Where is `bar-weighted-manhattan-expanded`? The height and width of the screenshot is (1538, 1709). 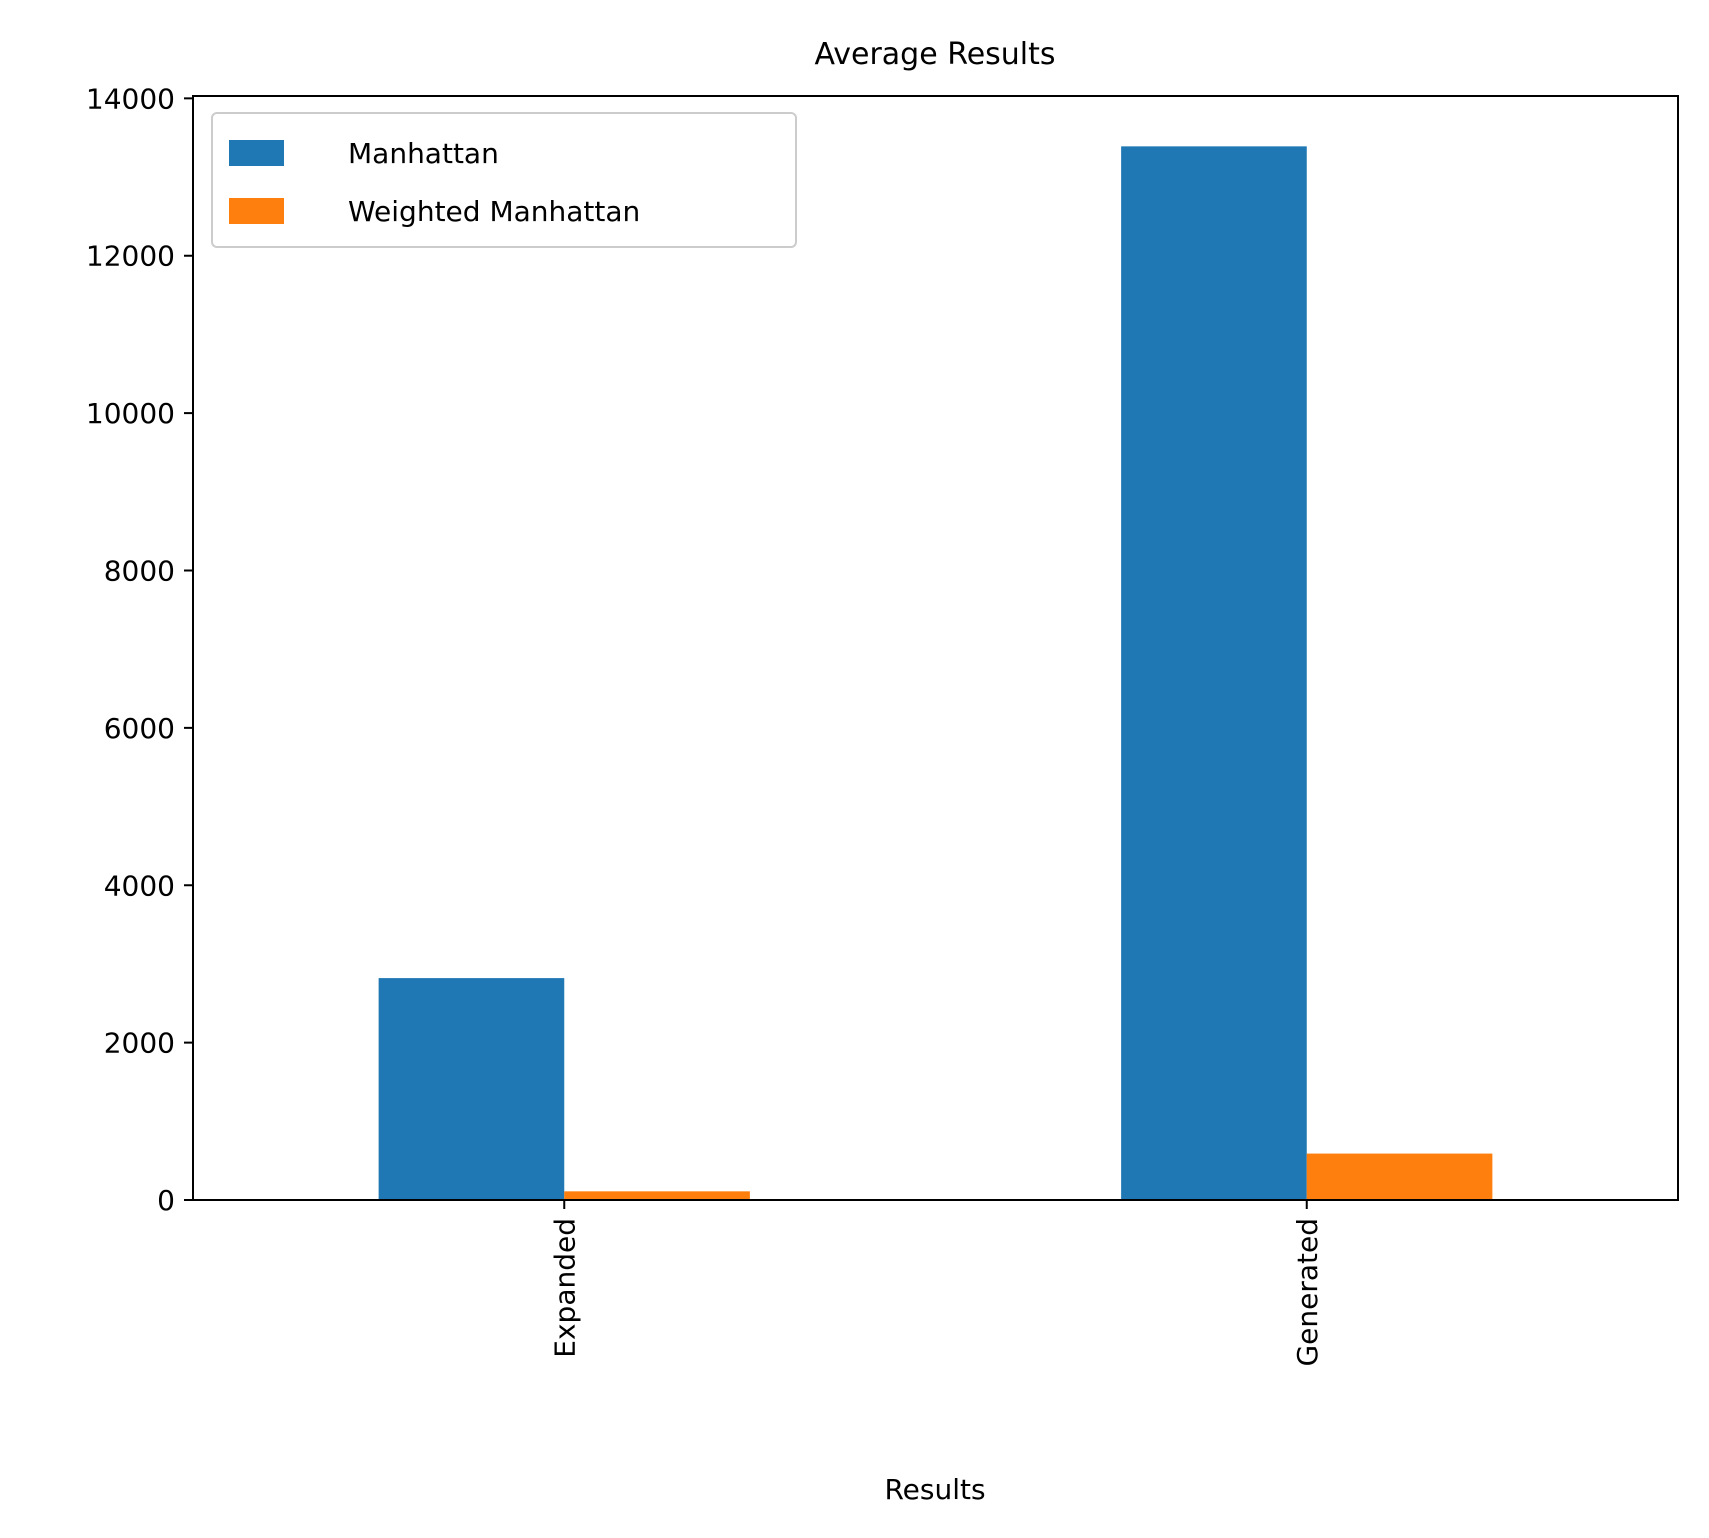
bar-weighted-manhattan-expanded is located at coordinates (657, 1195).